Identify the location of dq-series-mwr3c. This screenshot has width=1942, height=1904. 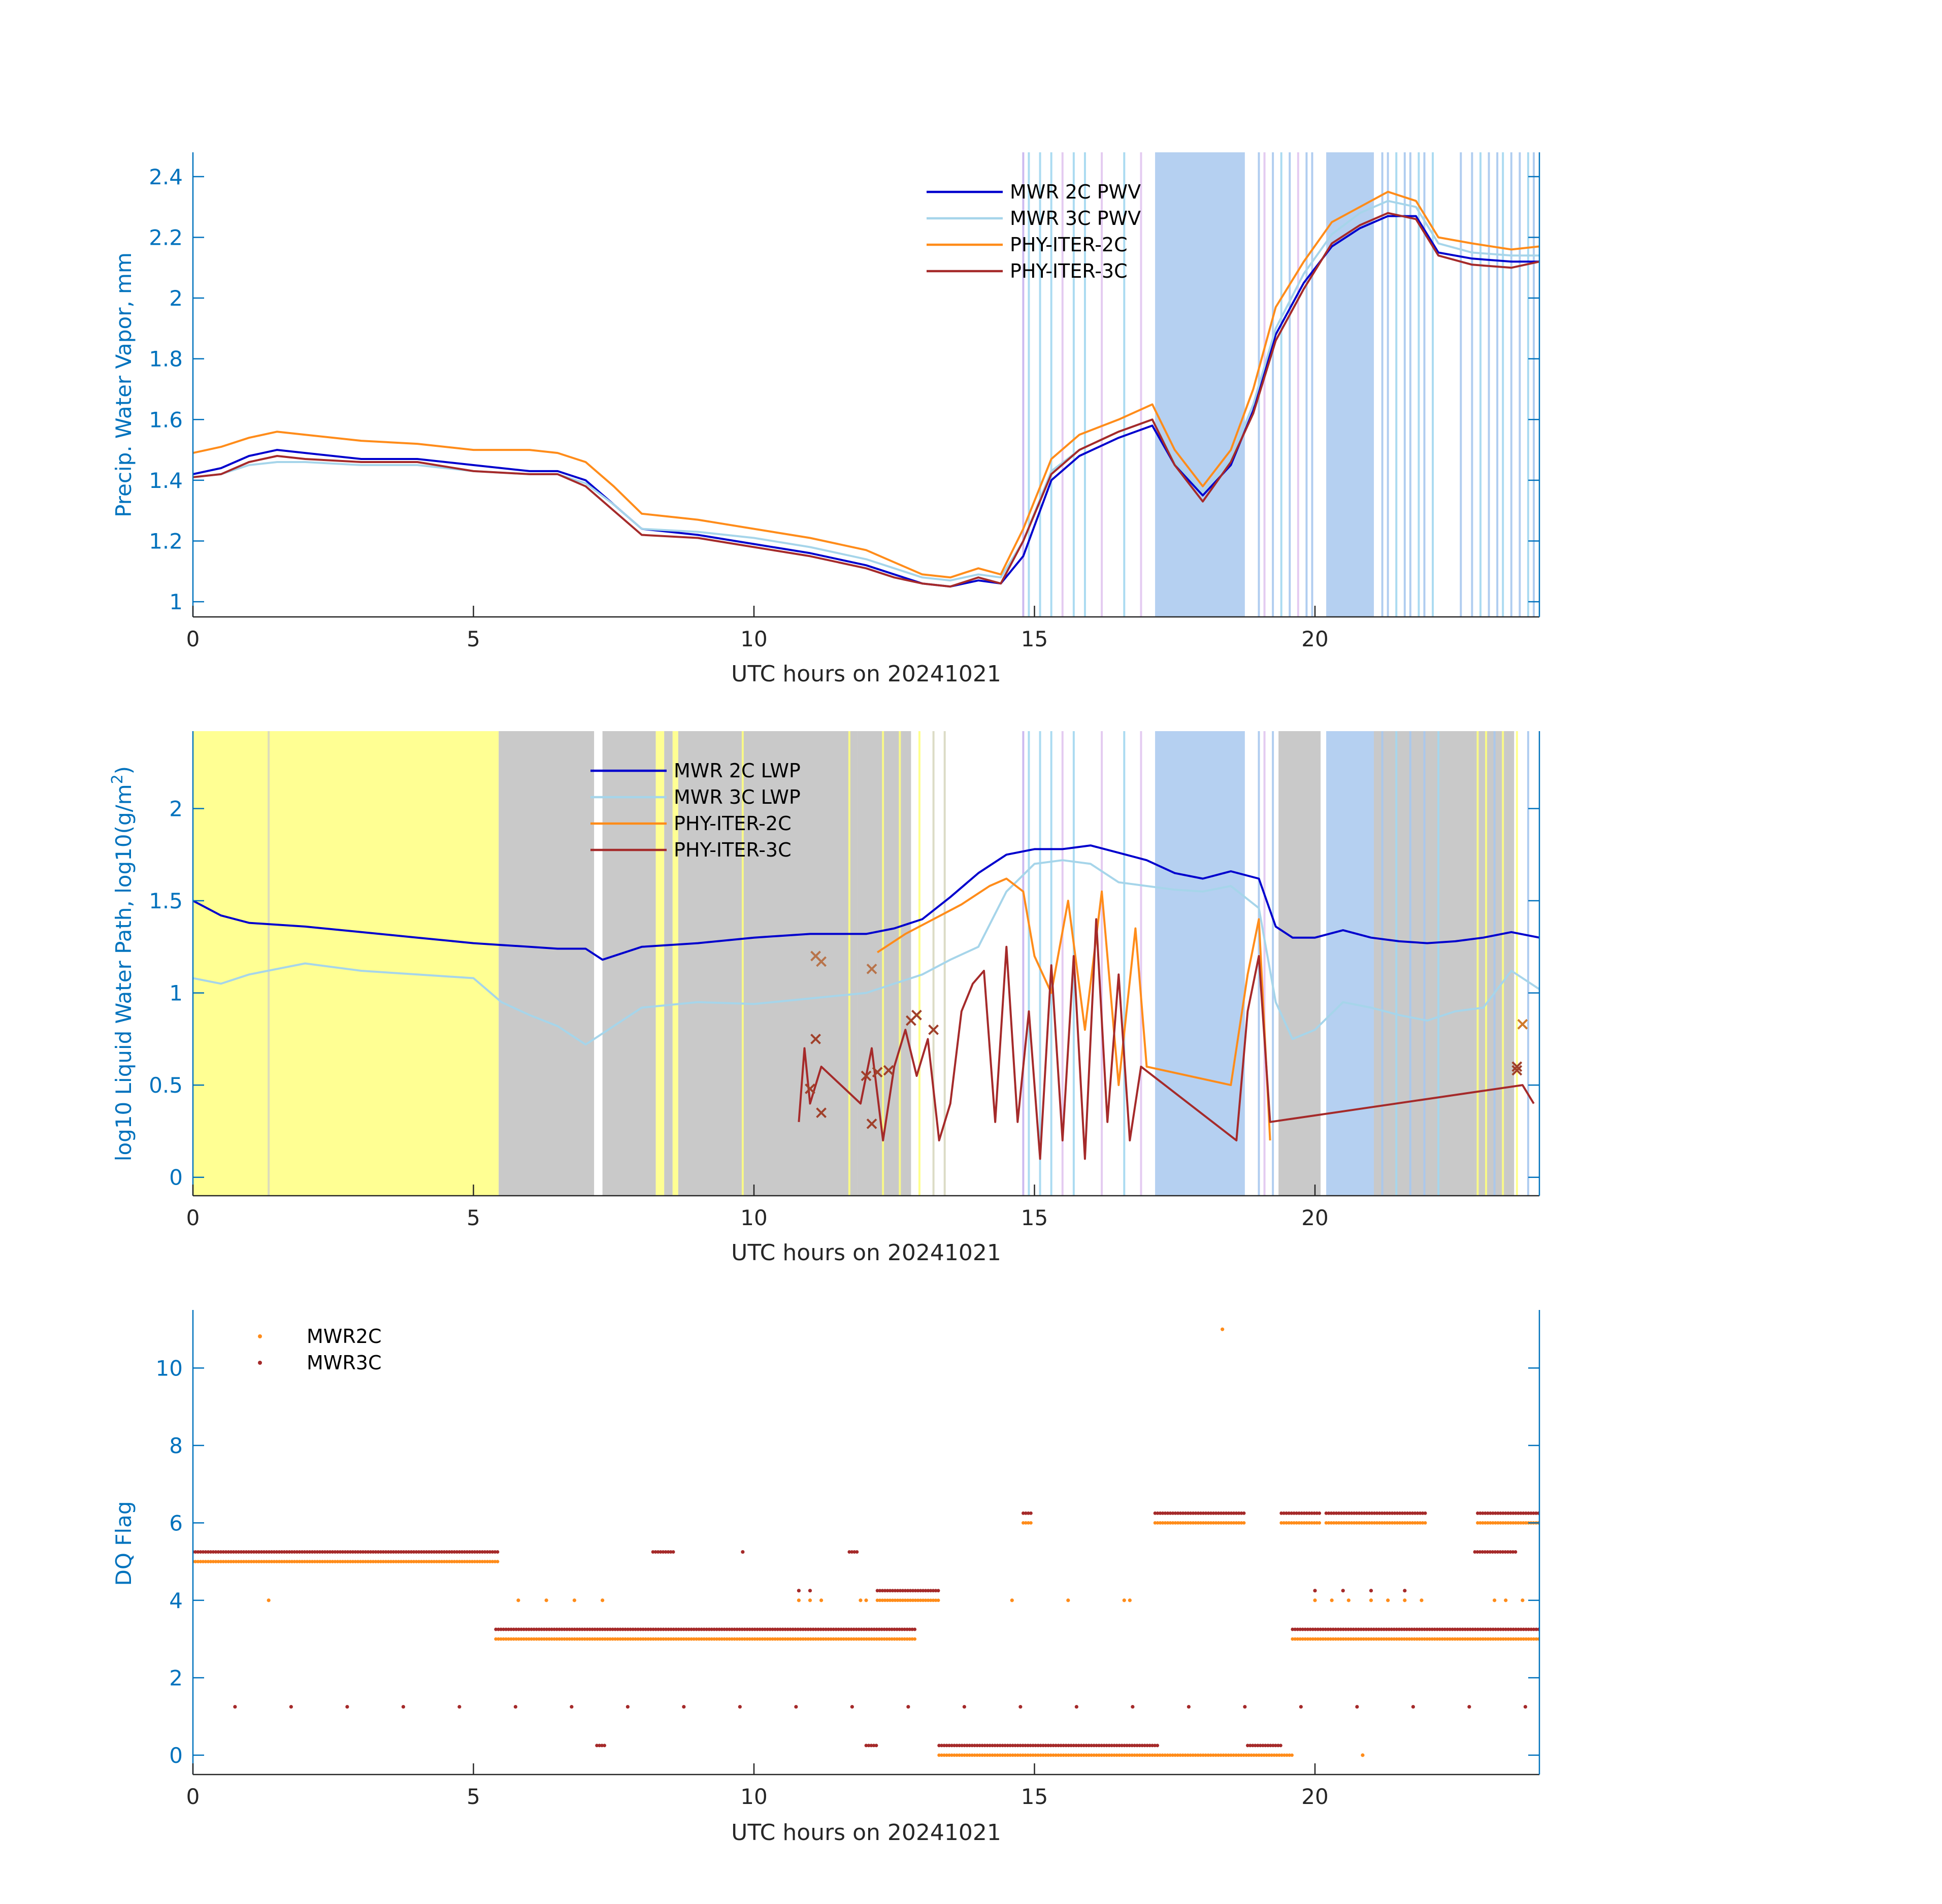
(866, 1630).